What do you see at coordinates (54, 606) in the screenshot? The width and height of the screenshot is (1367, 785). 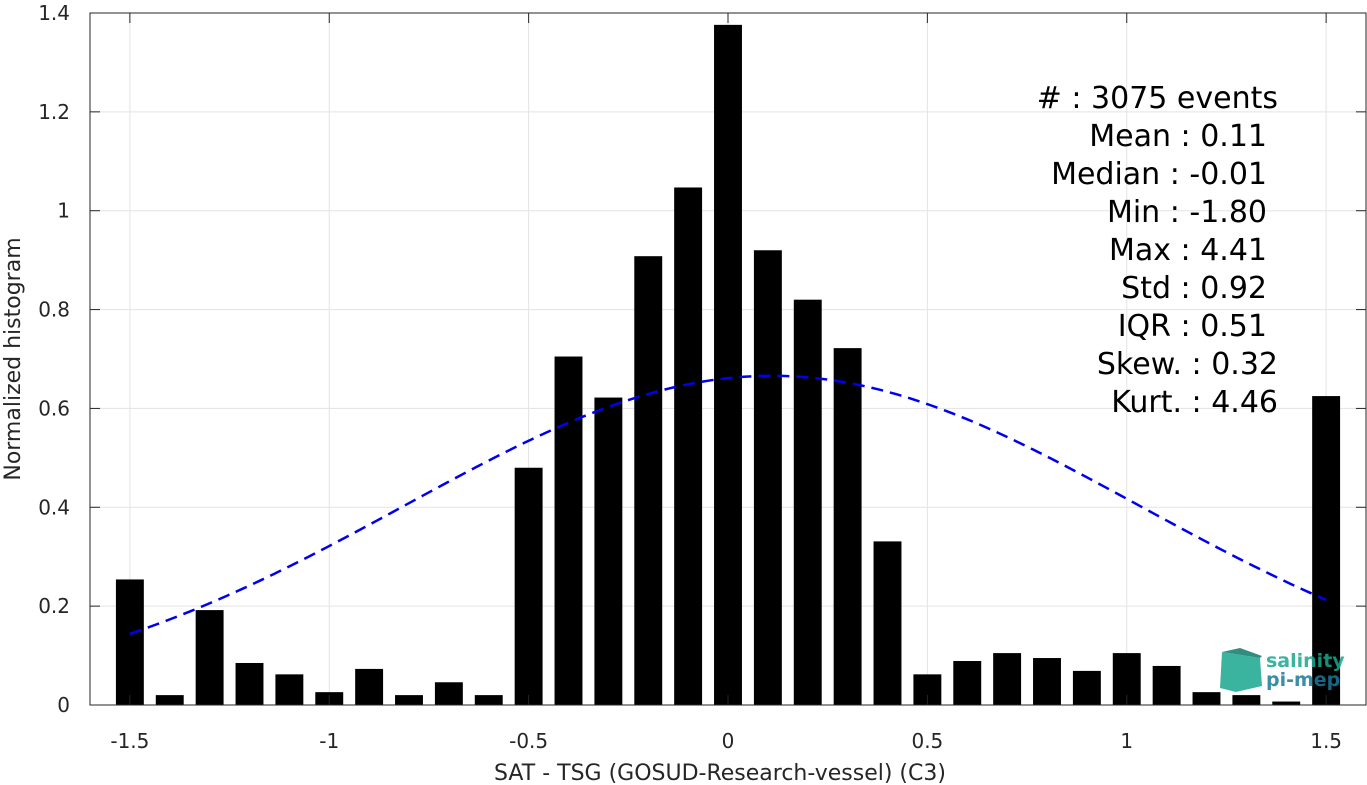 I see `y-tick-label-1: 0.2` at bounding box center [54, 606].